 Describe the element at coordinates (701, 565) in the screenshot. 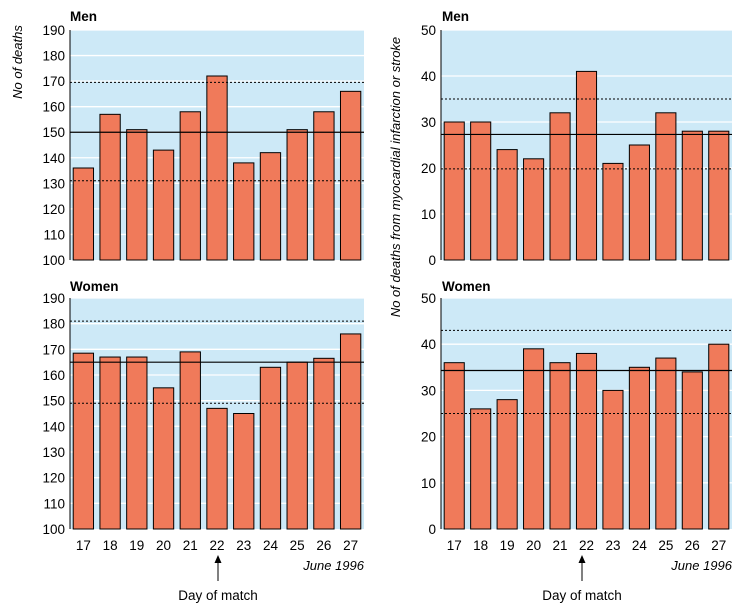

I see `date-note-right: June 1996` at that location.